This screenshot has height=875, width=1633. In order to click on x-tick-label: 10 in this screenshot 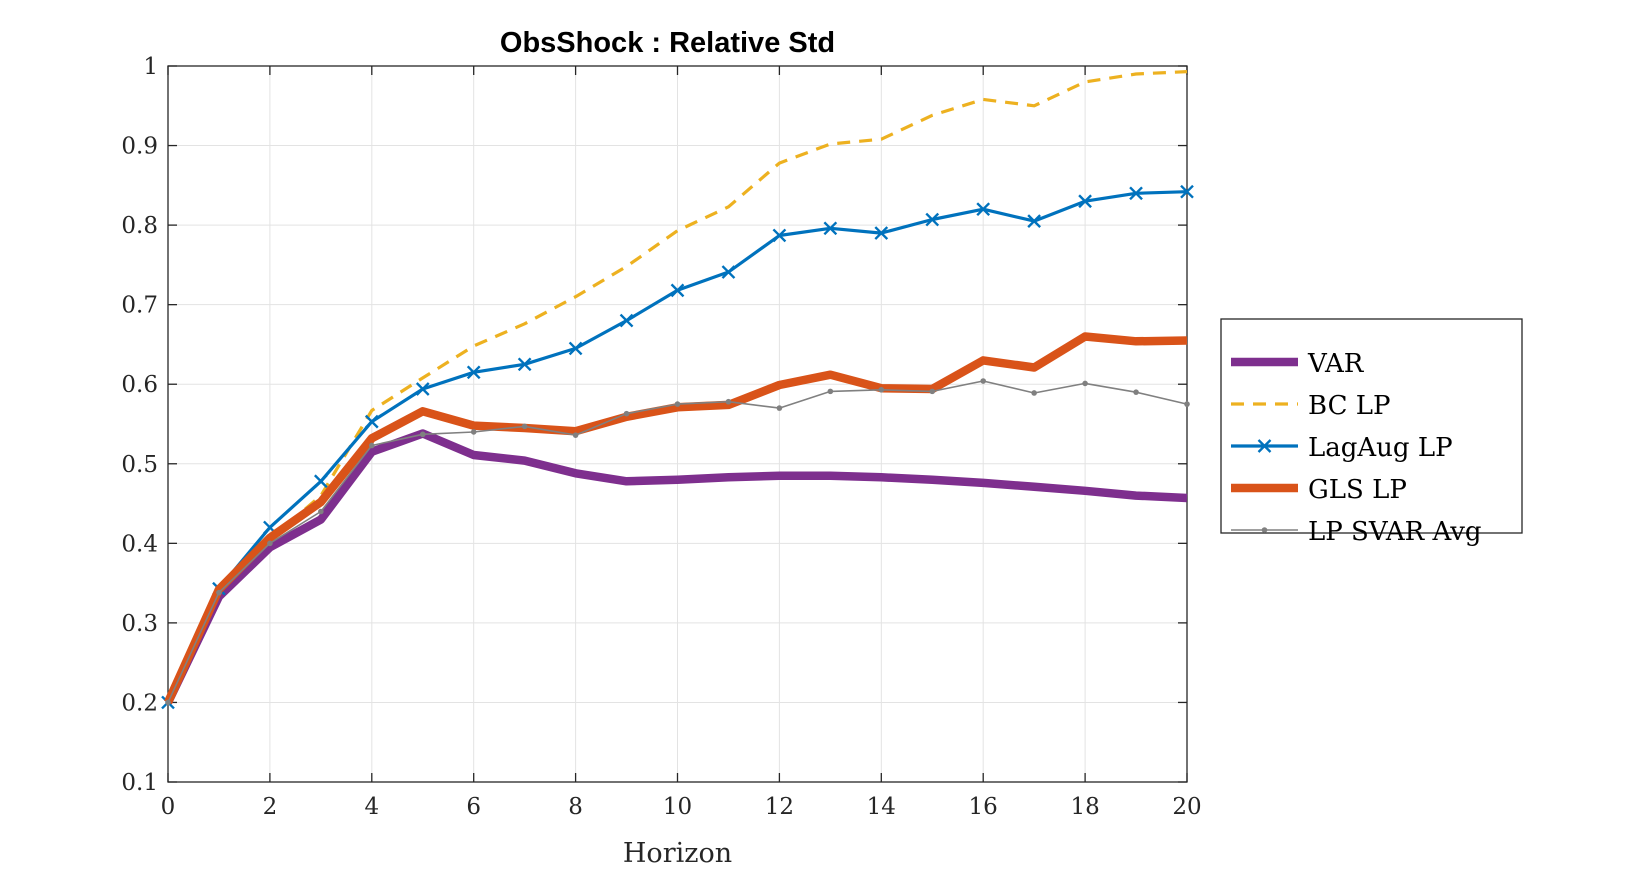, I will do `click(677, 807)`.